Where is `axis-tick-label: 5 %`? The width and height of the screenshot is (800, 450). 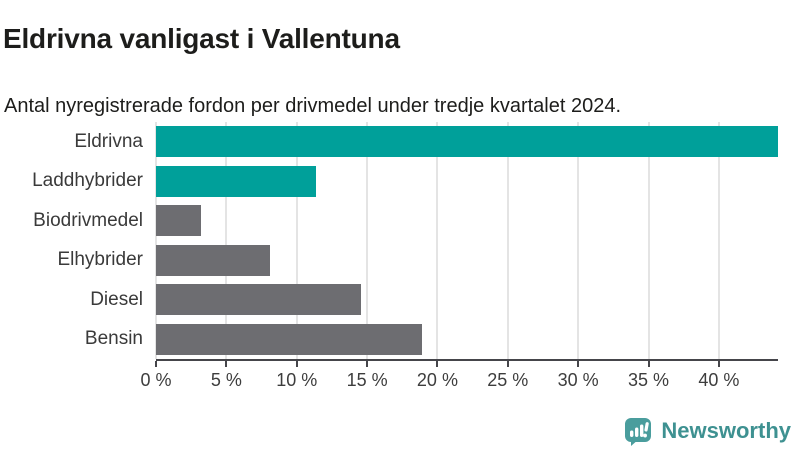
axis-tick-label: 5 % is located at coordinates (226, 380).